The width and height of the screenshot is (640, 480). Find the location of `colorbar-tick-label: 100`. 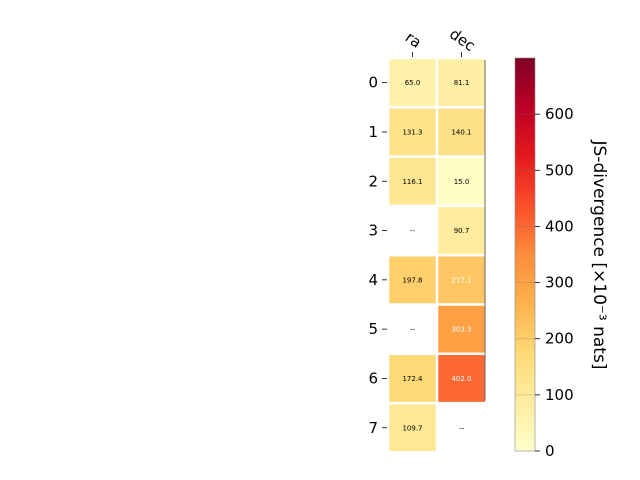

colorbar-tick-label: 100 is located at coordinates (559, 395).